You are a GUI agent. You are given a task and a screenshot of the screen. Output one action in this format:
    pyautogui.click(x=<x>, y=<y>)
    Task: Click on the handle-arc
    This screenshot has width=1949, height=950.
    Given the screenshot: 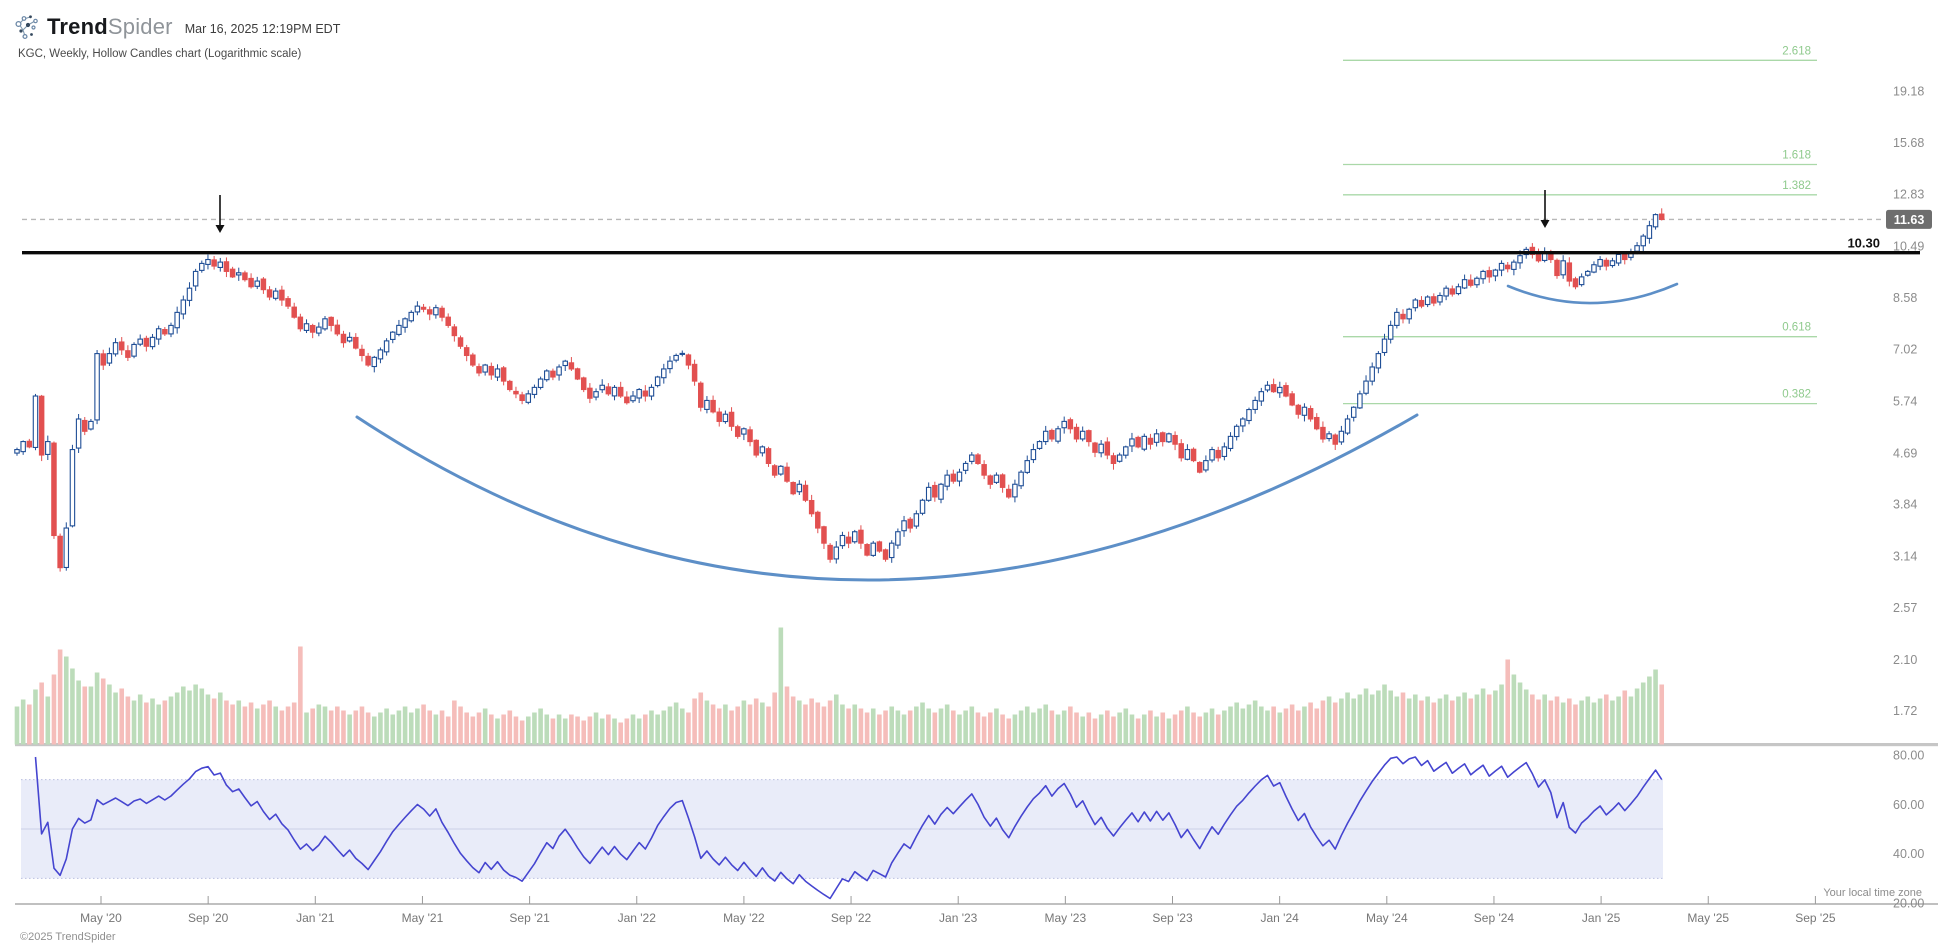 What is the action you would take?
    pyautogui.click(x=1592, y=293)
    